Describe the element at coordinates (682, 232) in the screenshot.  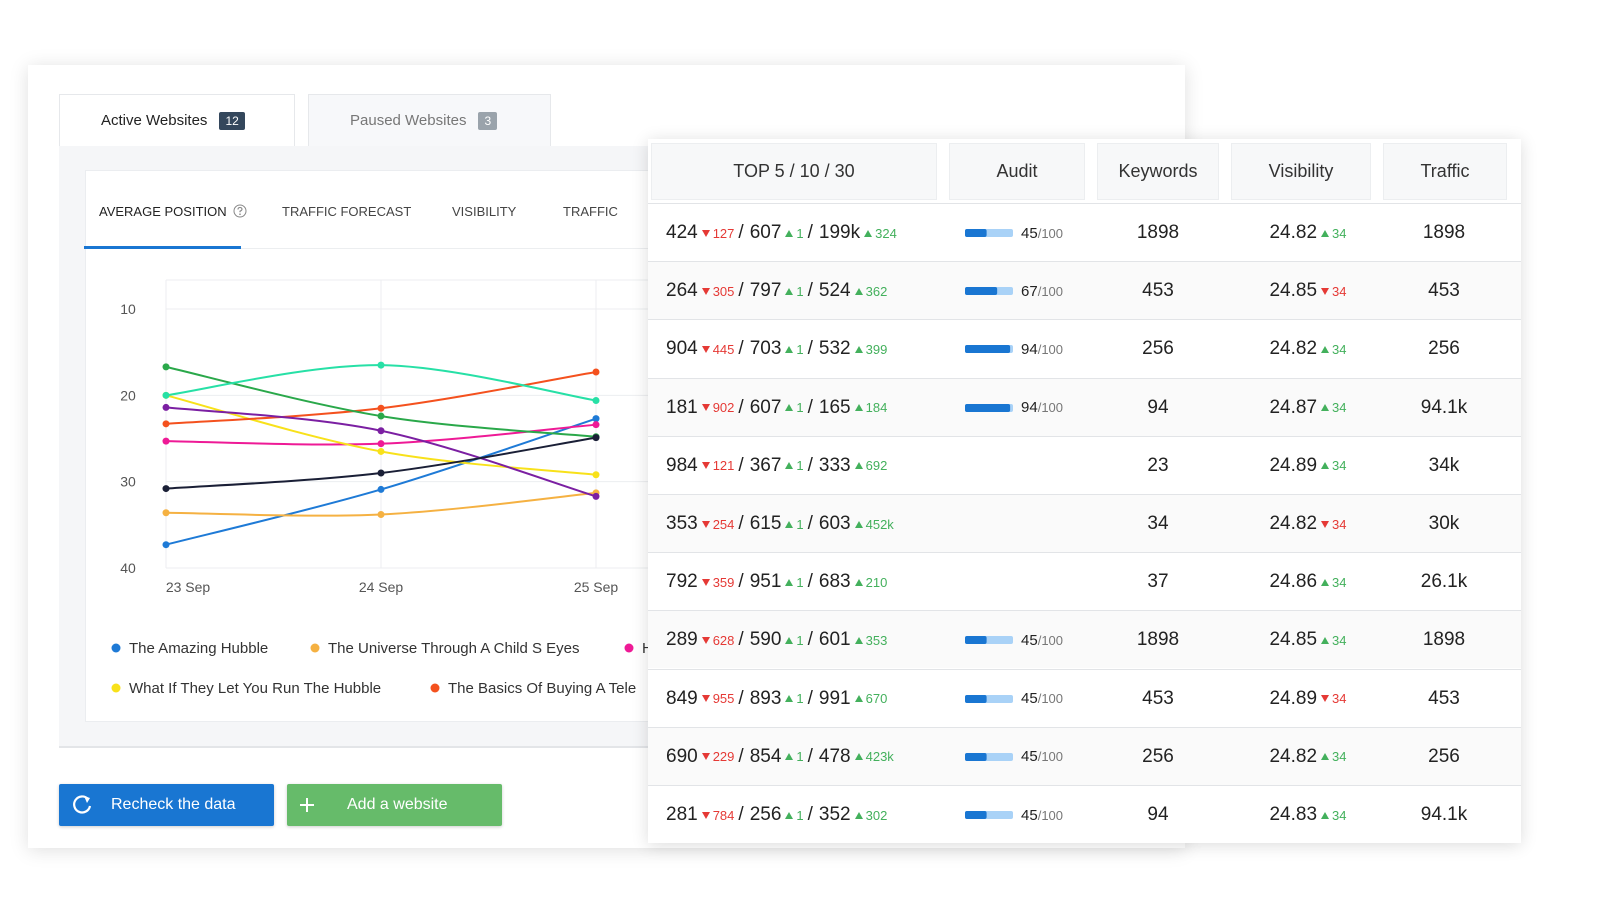
I see `position: 424` at that location.